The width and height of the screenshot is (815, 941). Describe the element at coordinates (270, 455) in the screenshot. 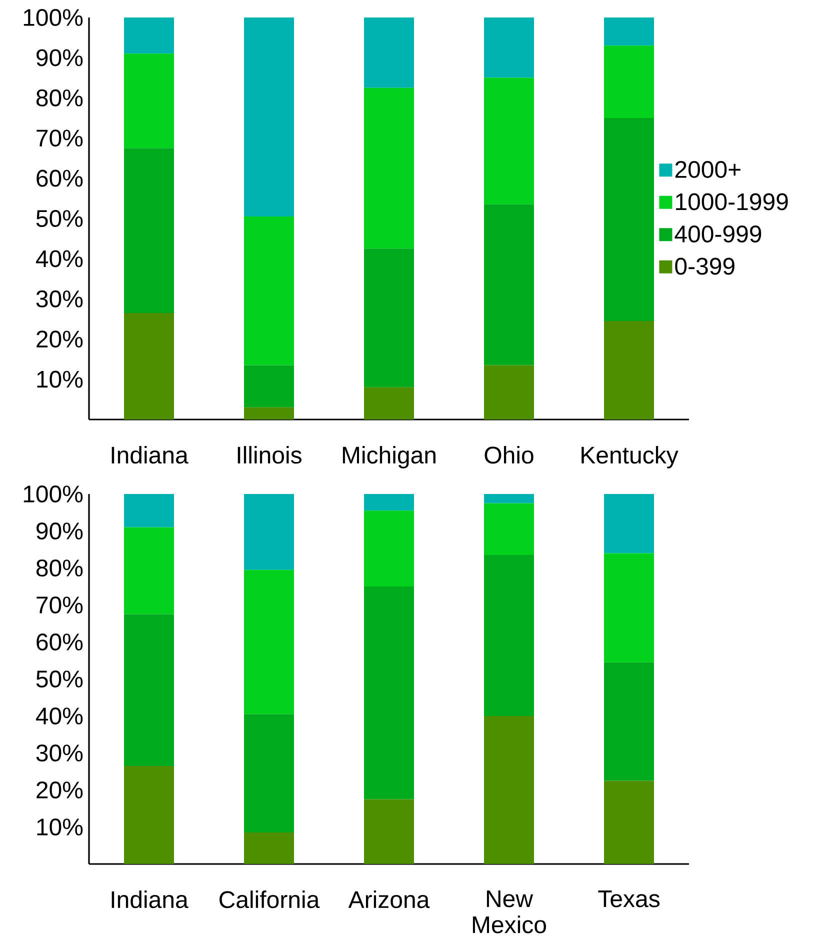

I see `x-tick-label: Illinois` at that location.